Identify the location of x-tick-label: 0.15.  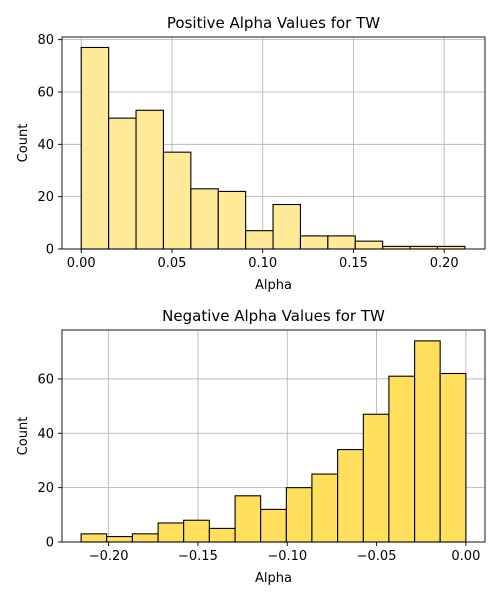
(353, 263).